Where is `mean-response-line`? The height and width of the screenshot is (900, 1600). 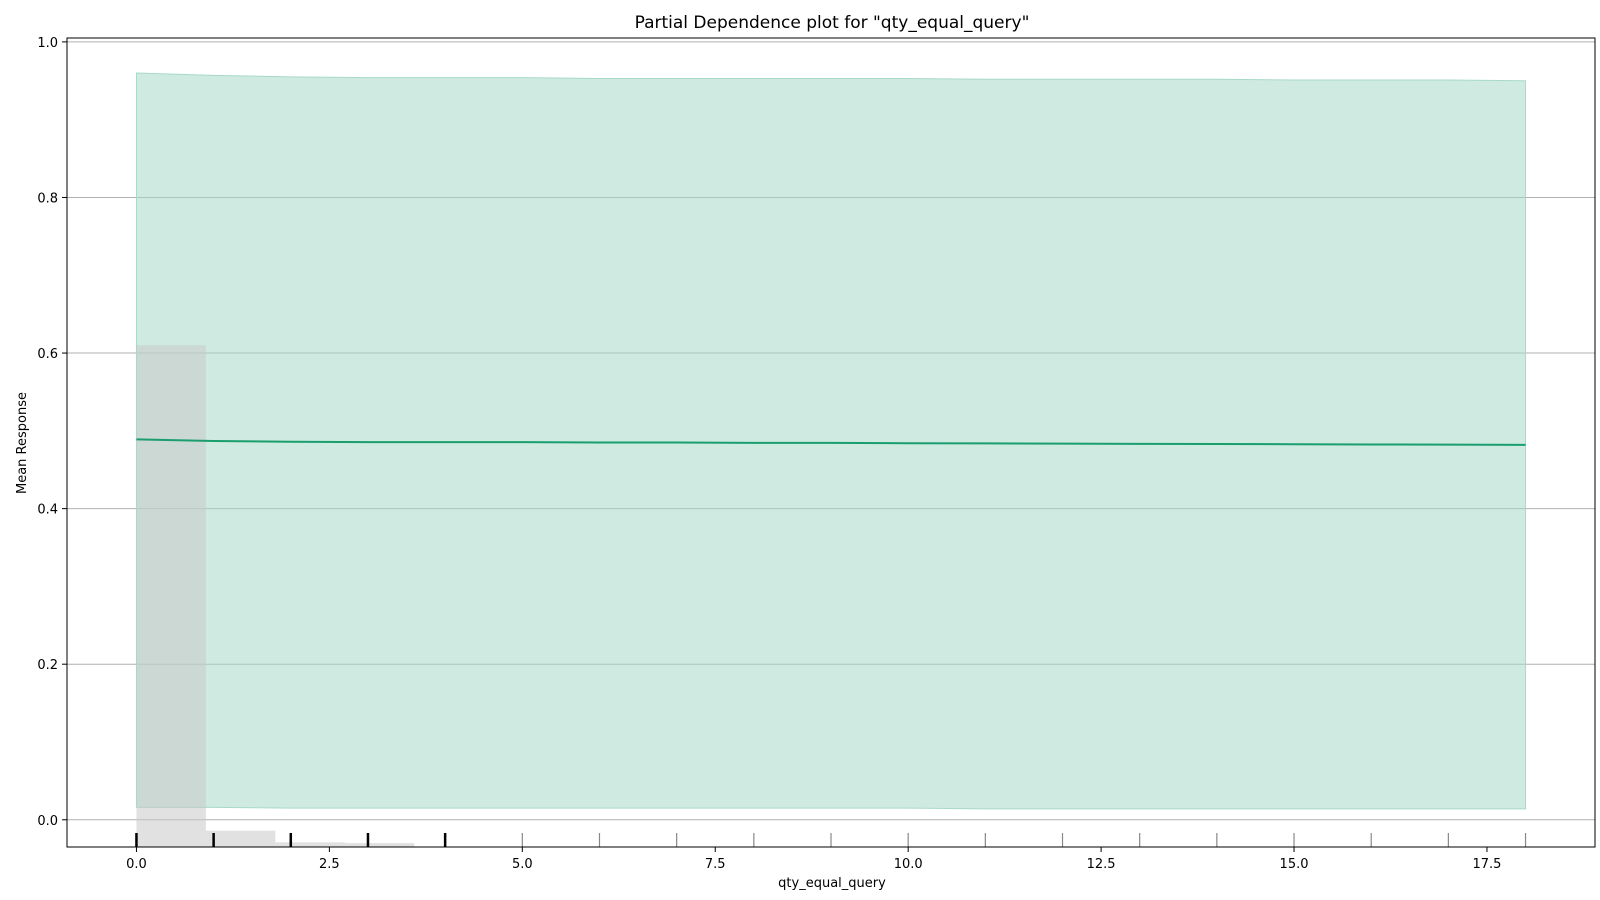 mean-response-line is located at coordinates (831, 442).